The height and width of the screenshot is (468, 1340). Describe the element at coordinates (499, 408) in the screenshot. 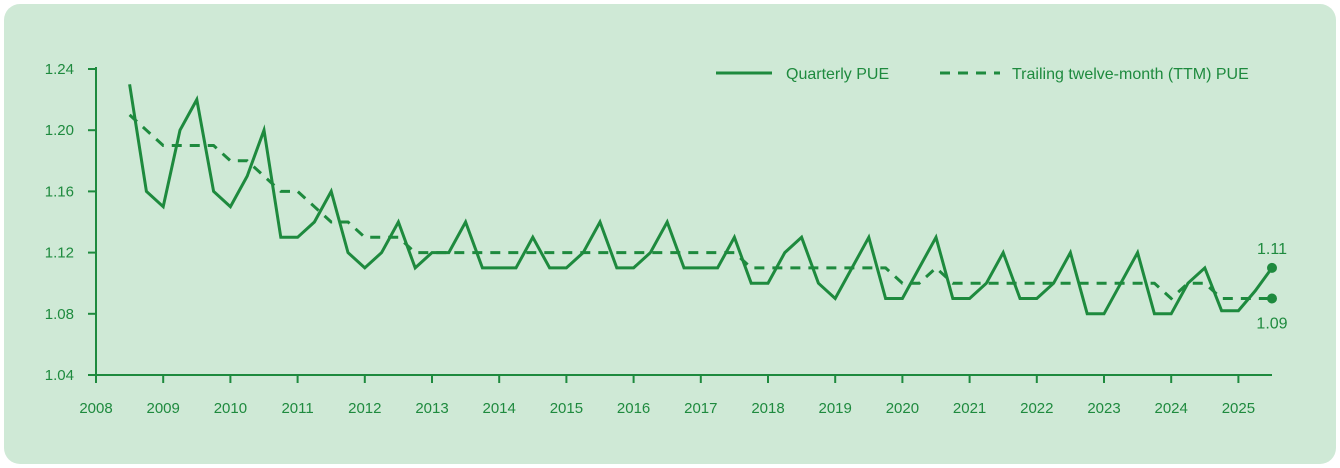

I see `x-tick-label: 2014` at that location.